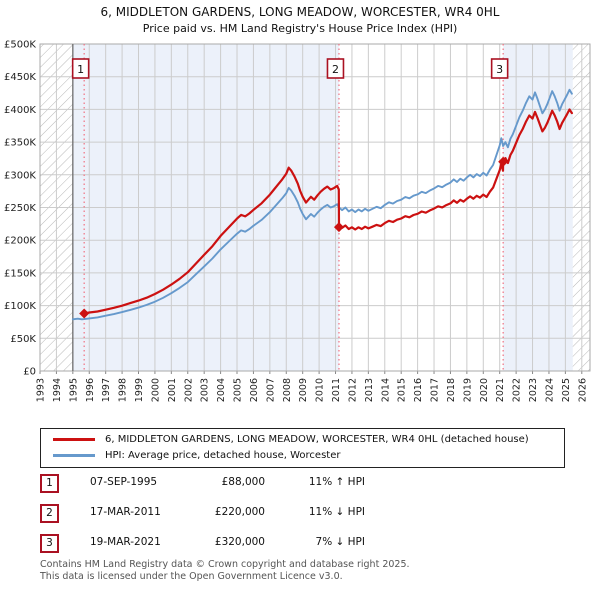  I want to click on x-tick-label: 2006, so click(254, 390).